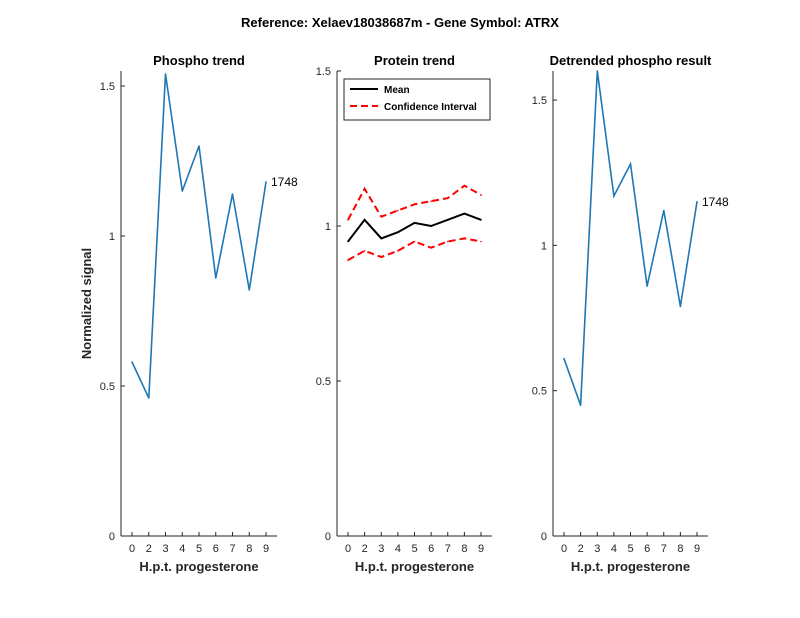 The height and width of the screenshot is (618, 800). What do you see at coordinates (414, 60) in the screenshot?
I see `subplot-title: Protein trend` at bounding box center [414, 60].